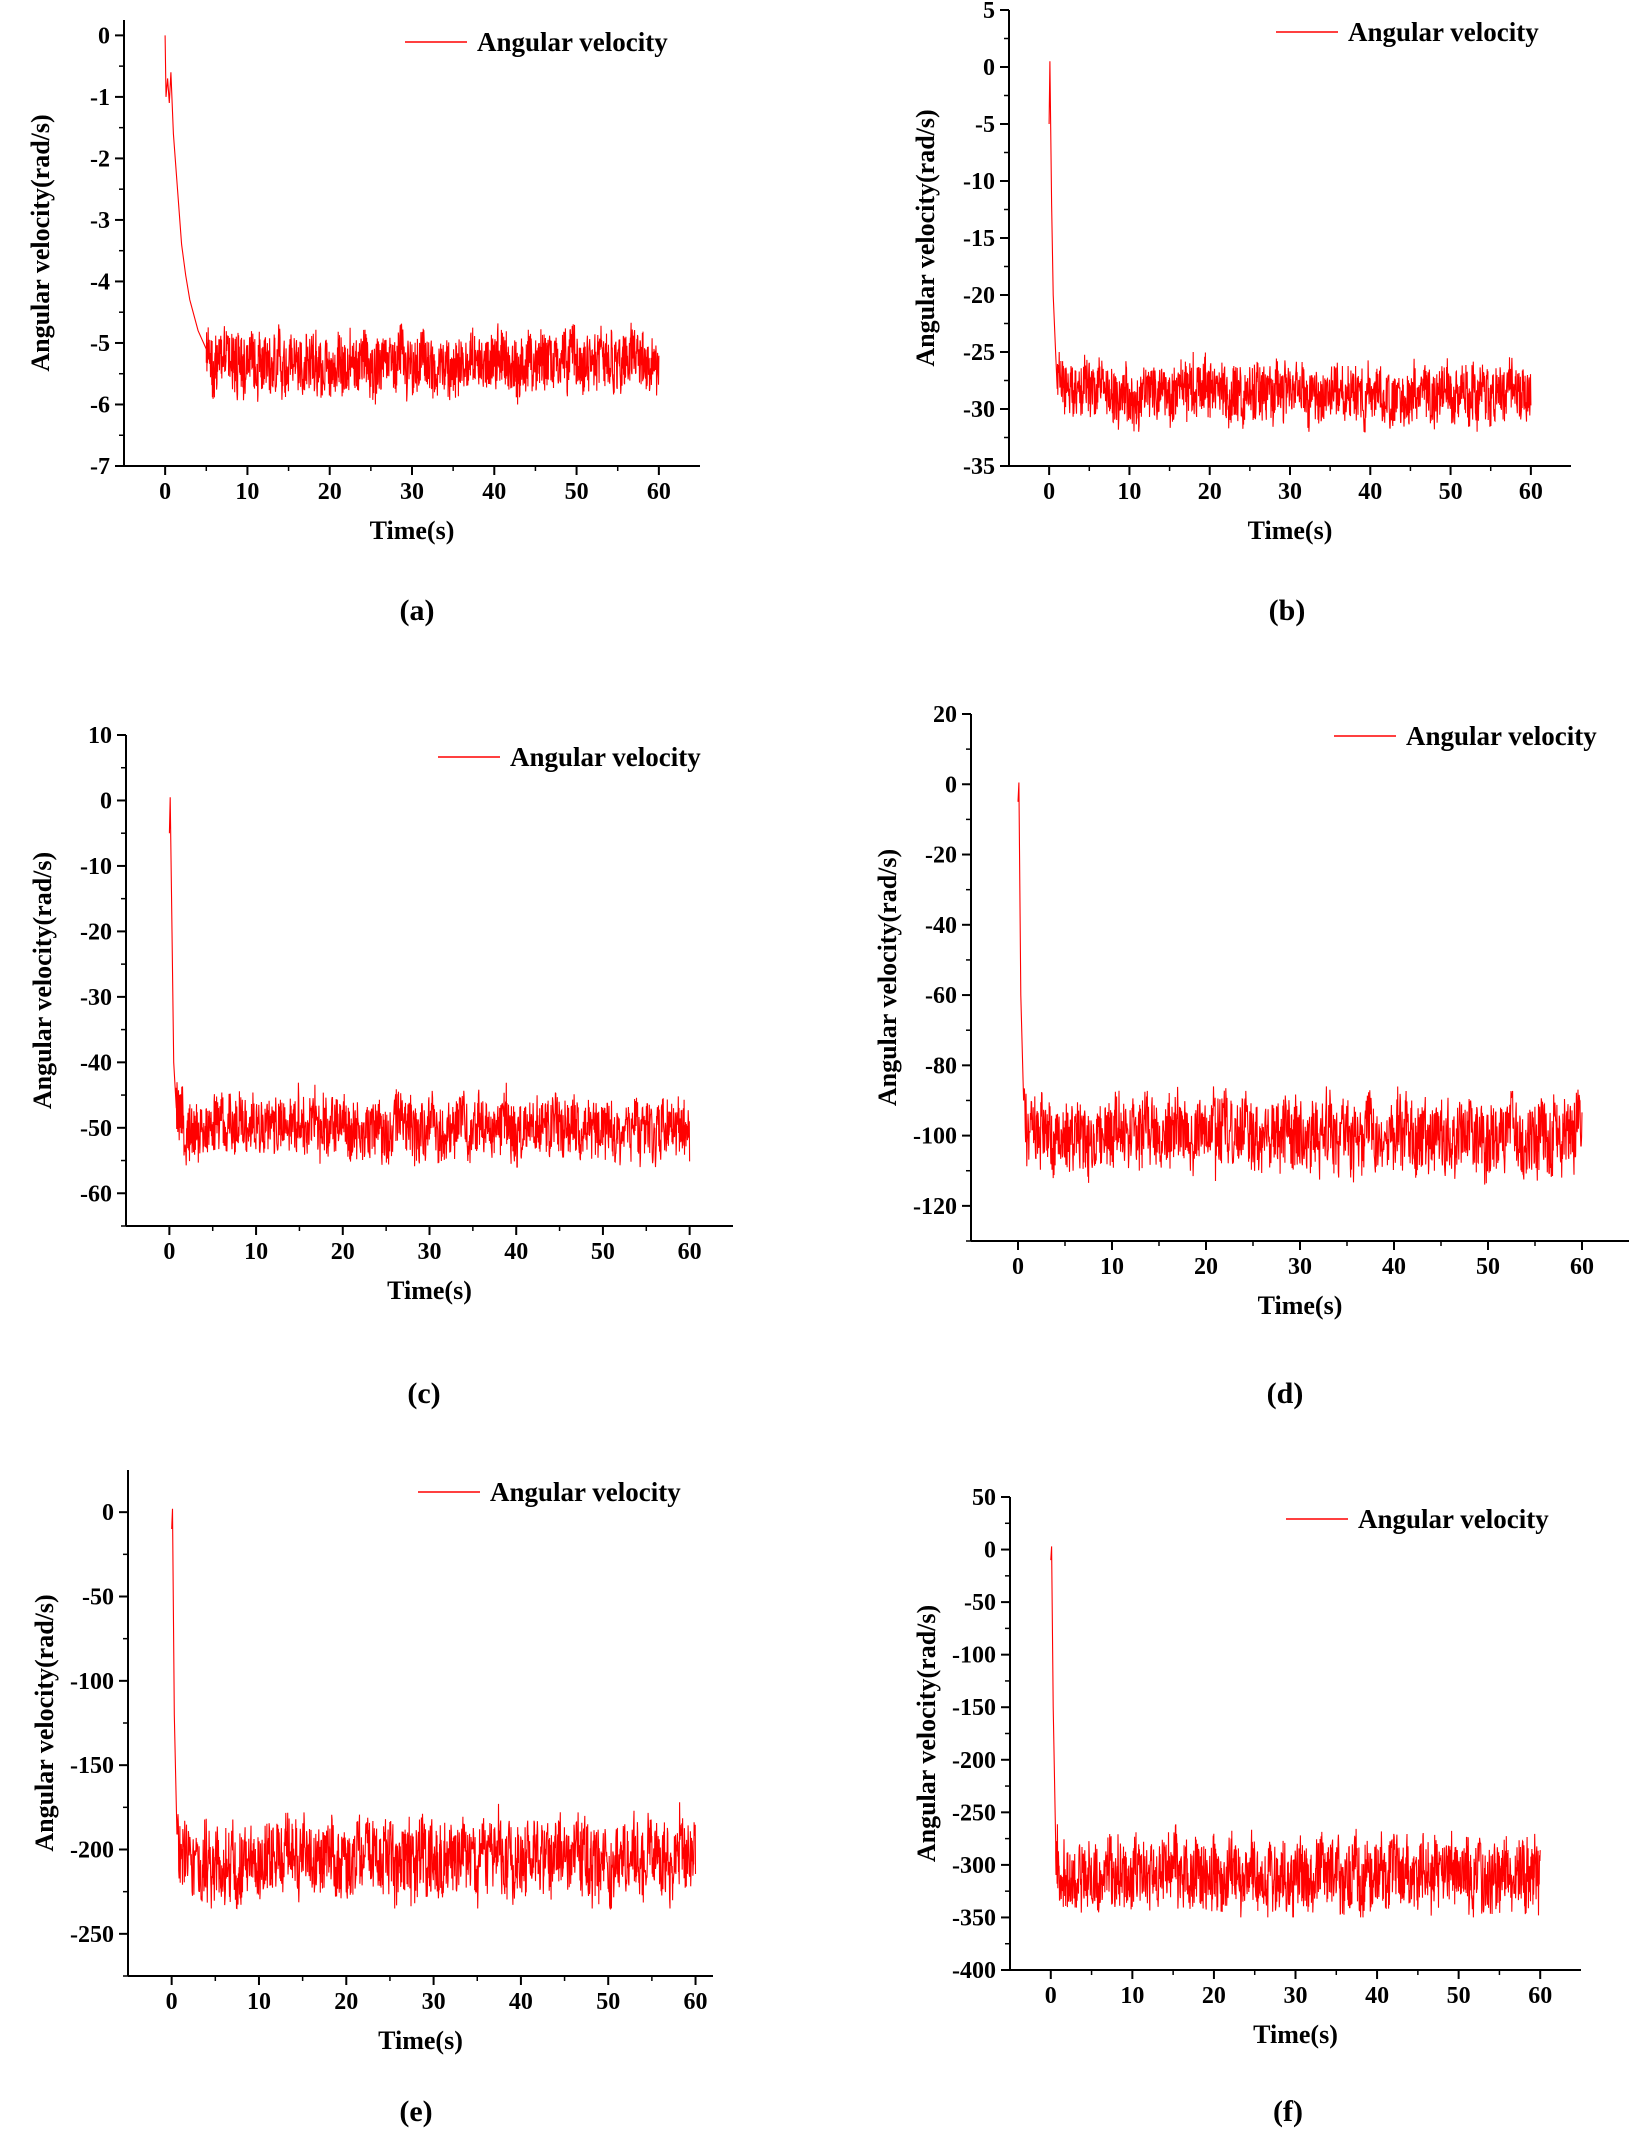  Describe the element at coordinates (100, 344) in the screenshot. I see `y-tick-label-a: -5` at that location.